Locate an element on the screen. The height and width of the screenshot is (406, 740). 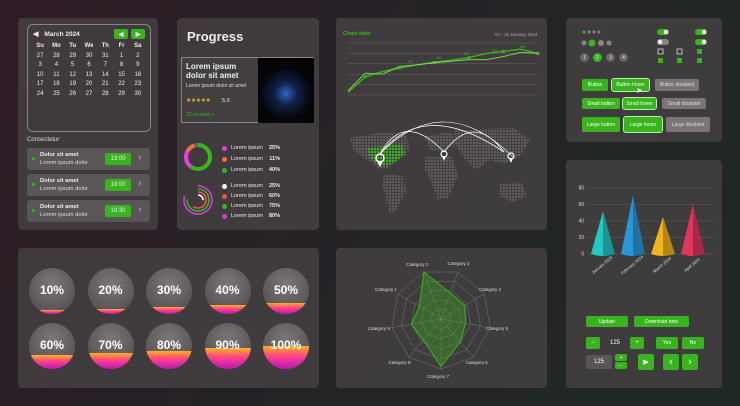
ring-legend-item: Lorem ipsum 60% is located at coordinates (251, 196).